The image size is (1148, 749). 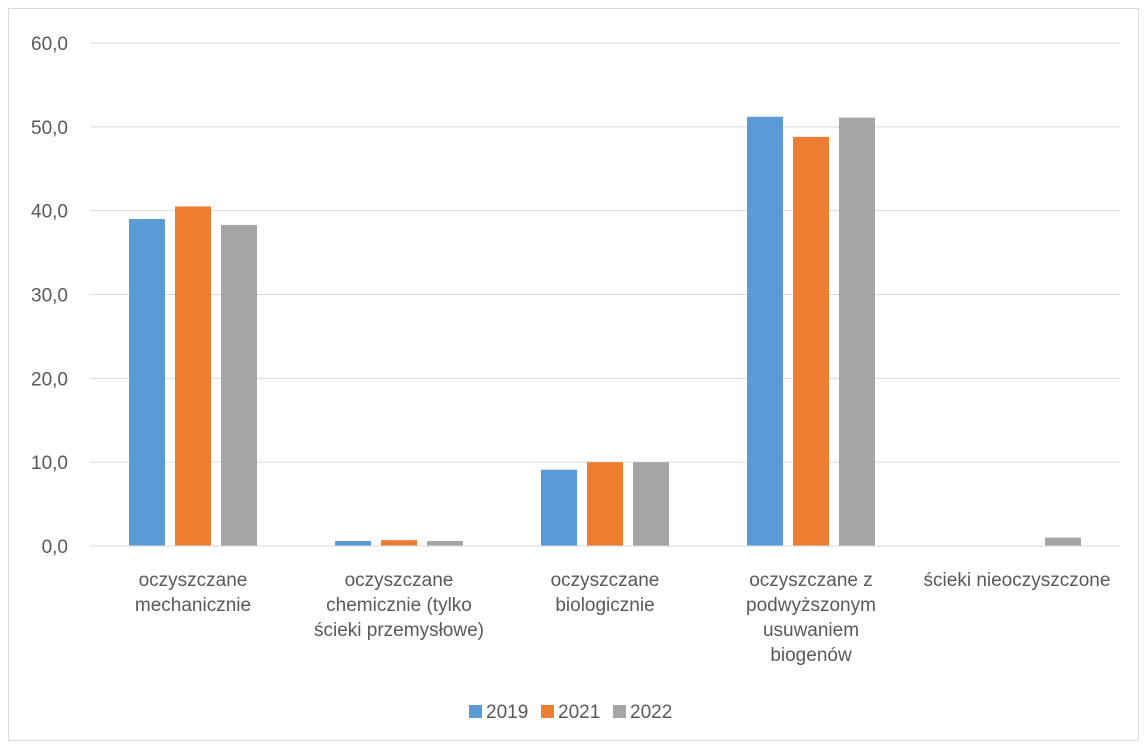 What do you see at coordinates (579, 712) in the screenshot?
I see `legend-label: 2021` at bounding box center [579, 712].